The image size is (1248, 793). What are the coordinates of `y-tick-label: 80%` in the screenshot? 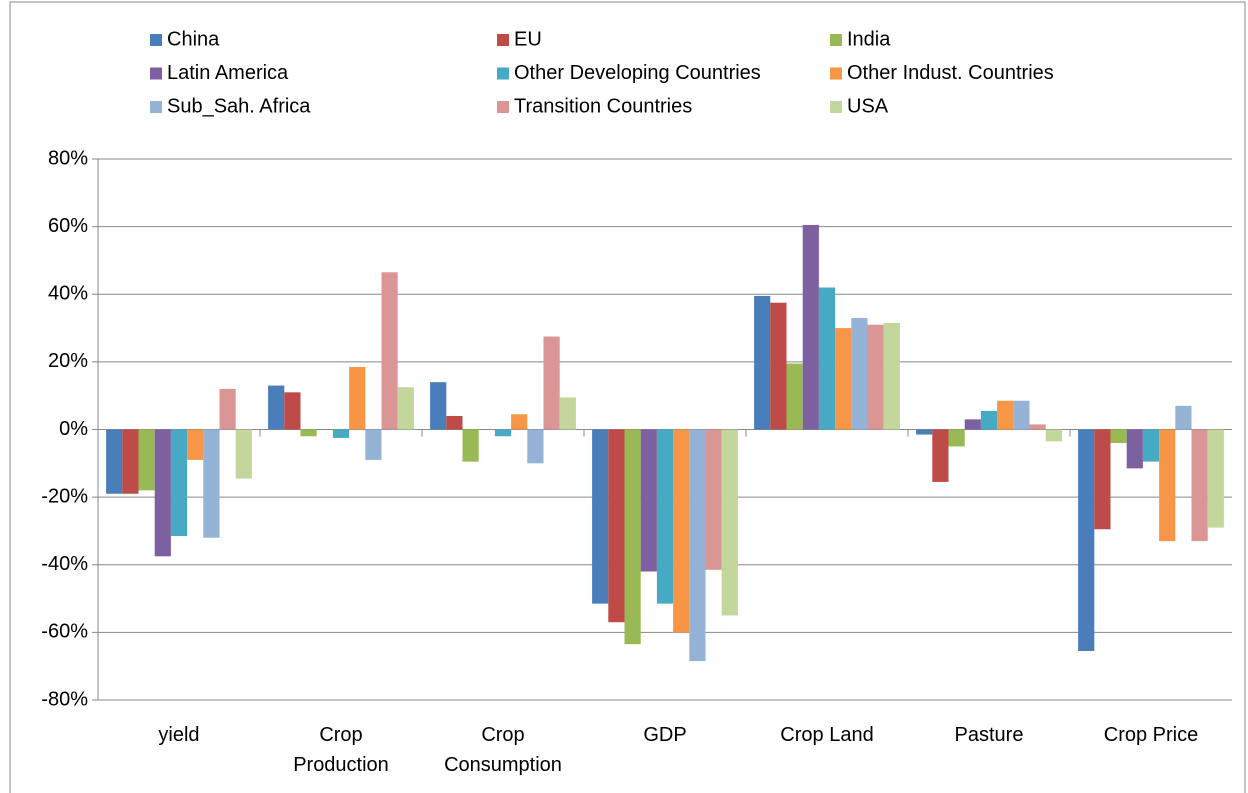 It's located at (68, 158).